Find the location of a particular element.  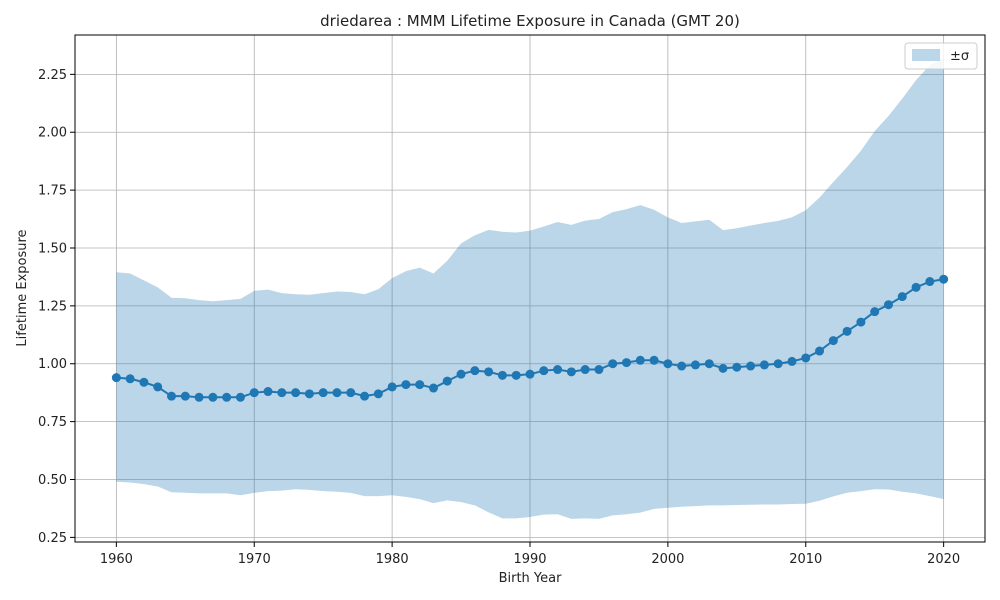

y-tick-label: 1.00 is located at coordinates (52, 364).